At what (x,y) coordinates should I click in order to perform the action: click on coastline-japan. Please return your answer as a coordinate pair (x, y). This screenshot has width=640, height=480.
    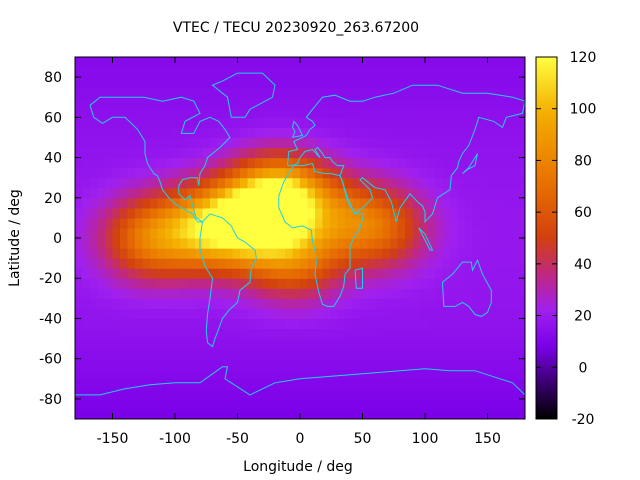
    Looking at the image, I should click on (470, 163).